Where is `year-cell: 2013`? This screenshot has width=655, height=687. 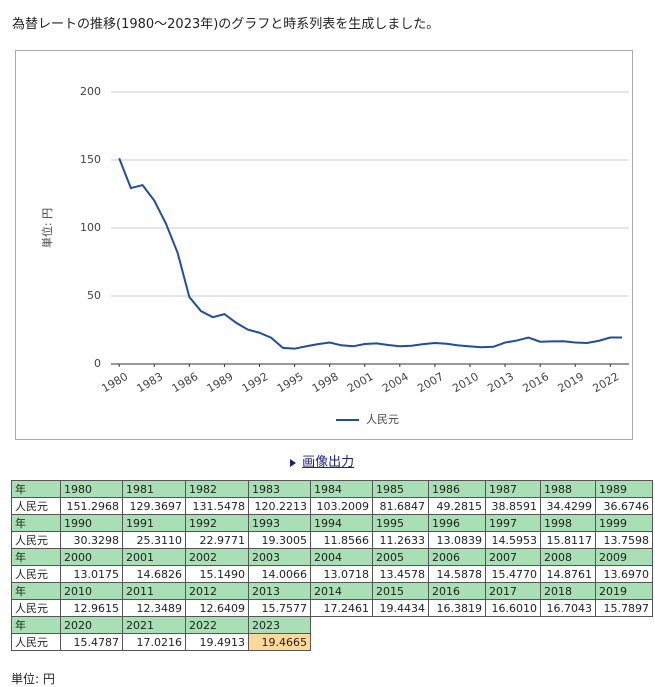 year-cell: 2013 is located at coordinates (279, 591).